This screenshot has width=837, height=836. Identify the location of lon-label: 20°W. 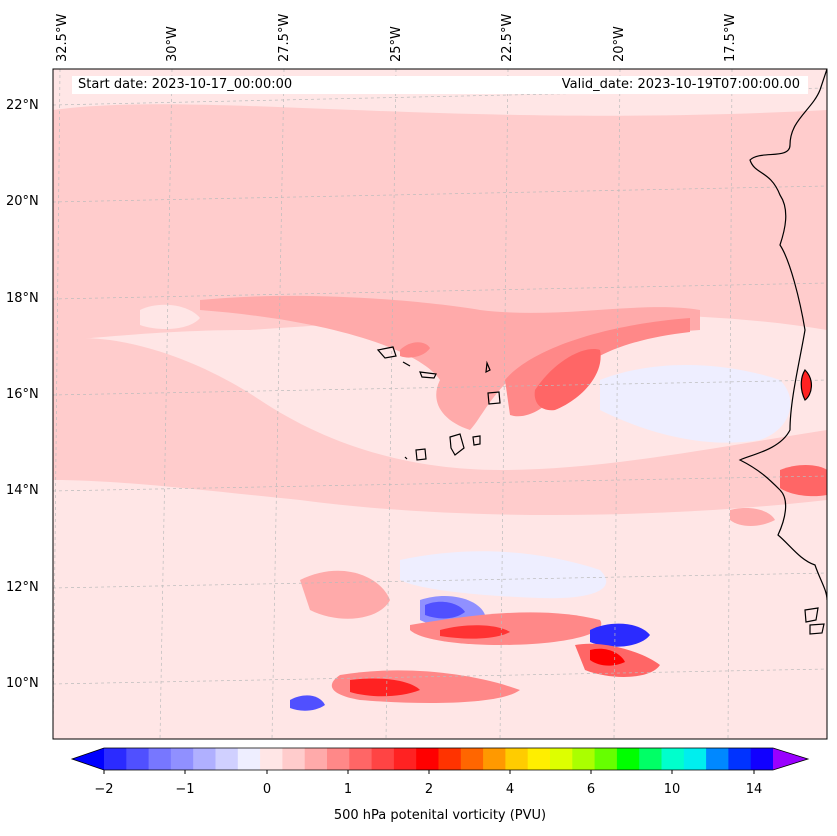
(619, 44).